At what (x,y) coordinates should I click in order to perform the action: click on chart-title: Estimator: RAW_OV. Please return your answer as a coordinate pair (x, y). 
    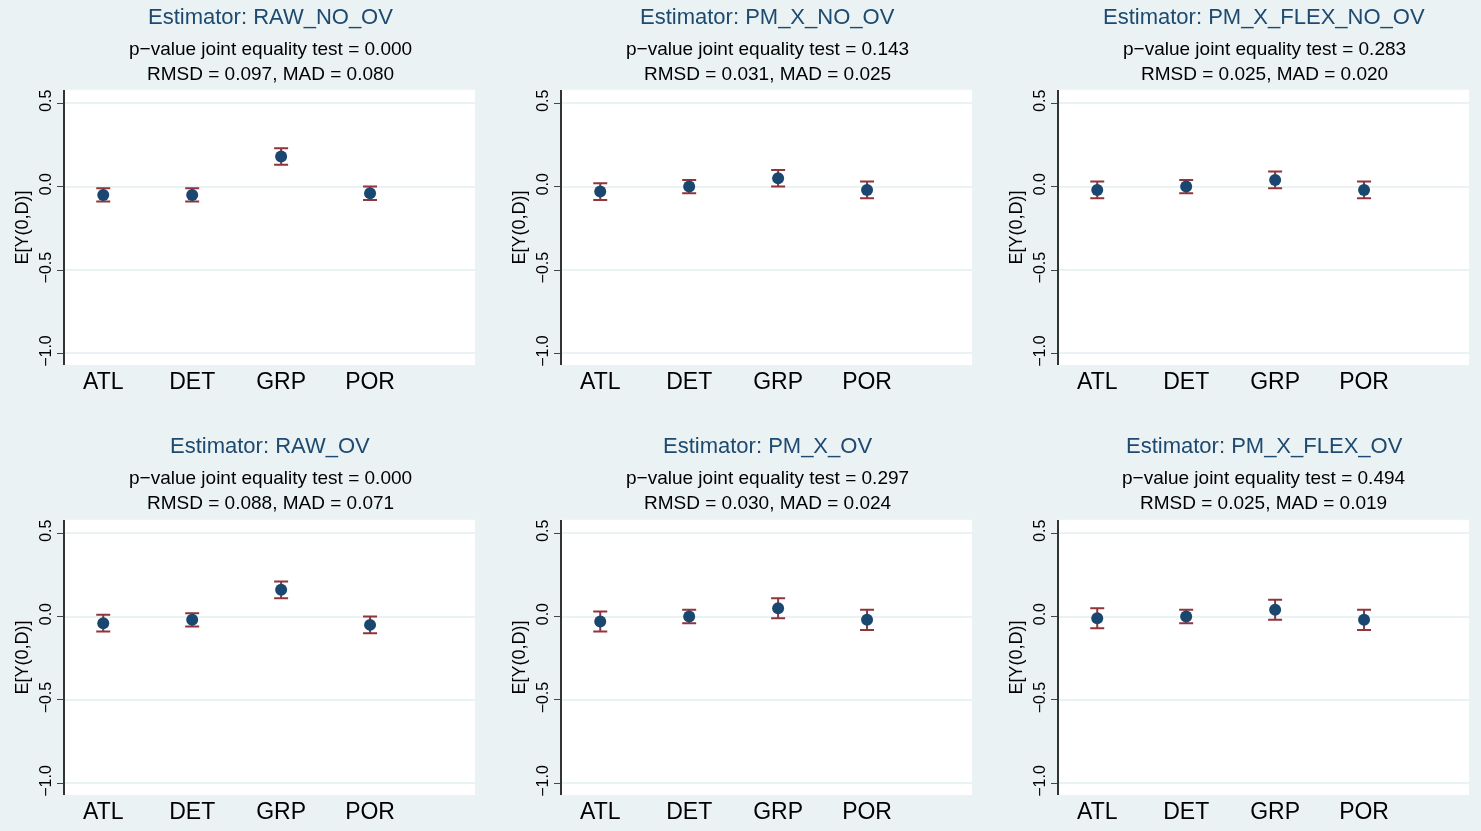
    Looking at the image, I should click on (270, 445).